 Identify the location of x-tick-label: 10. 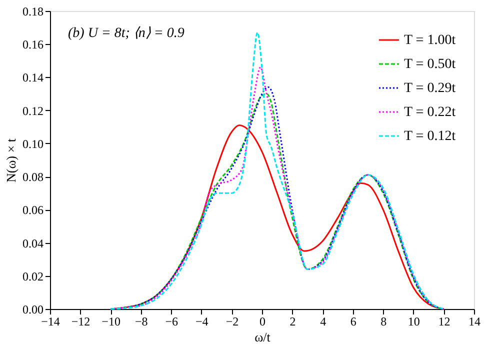
(414, 321).